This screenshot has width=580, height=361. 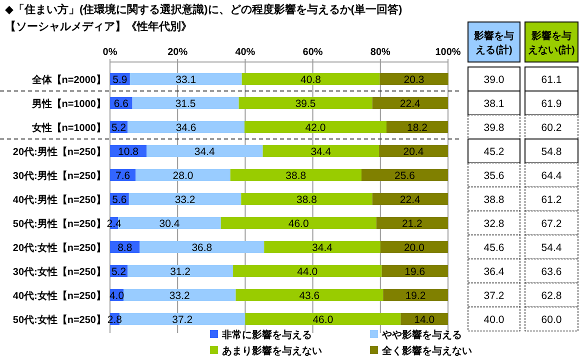 I want to click on data-label: 8.8, so click(x=125, y=248).